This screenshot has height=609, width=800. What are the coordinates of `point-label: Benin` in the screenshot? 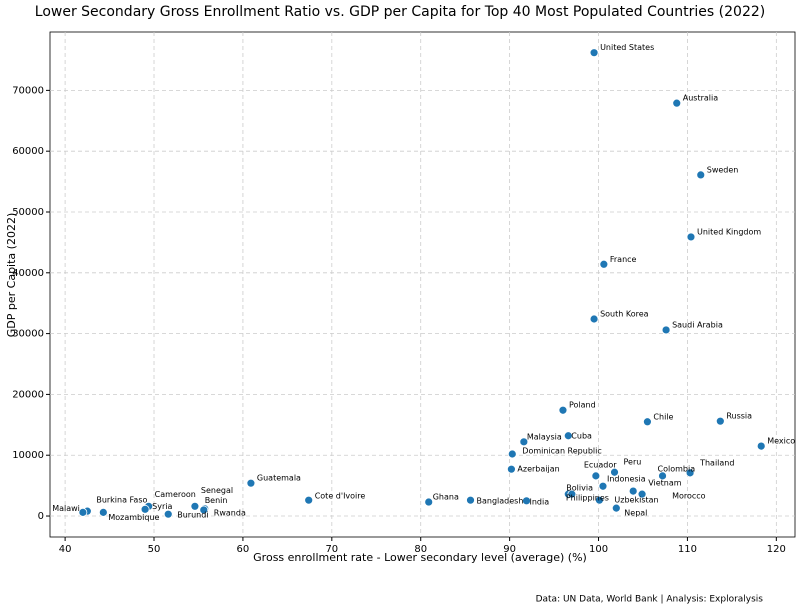 It's located at (216, 500).